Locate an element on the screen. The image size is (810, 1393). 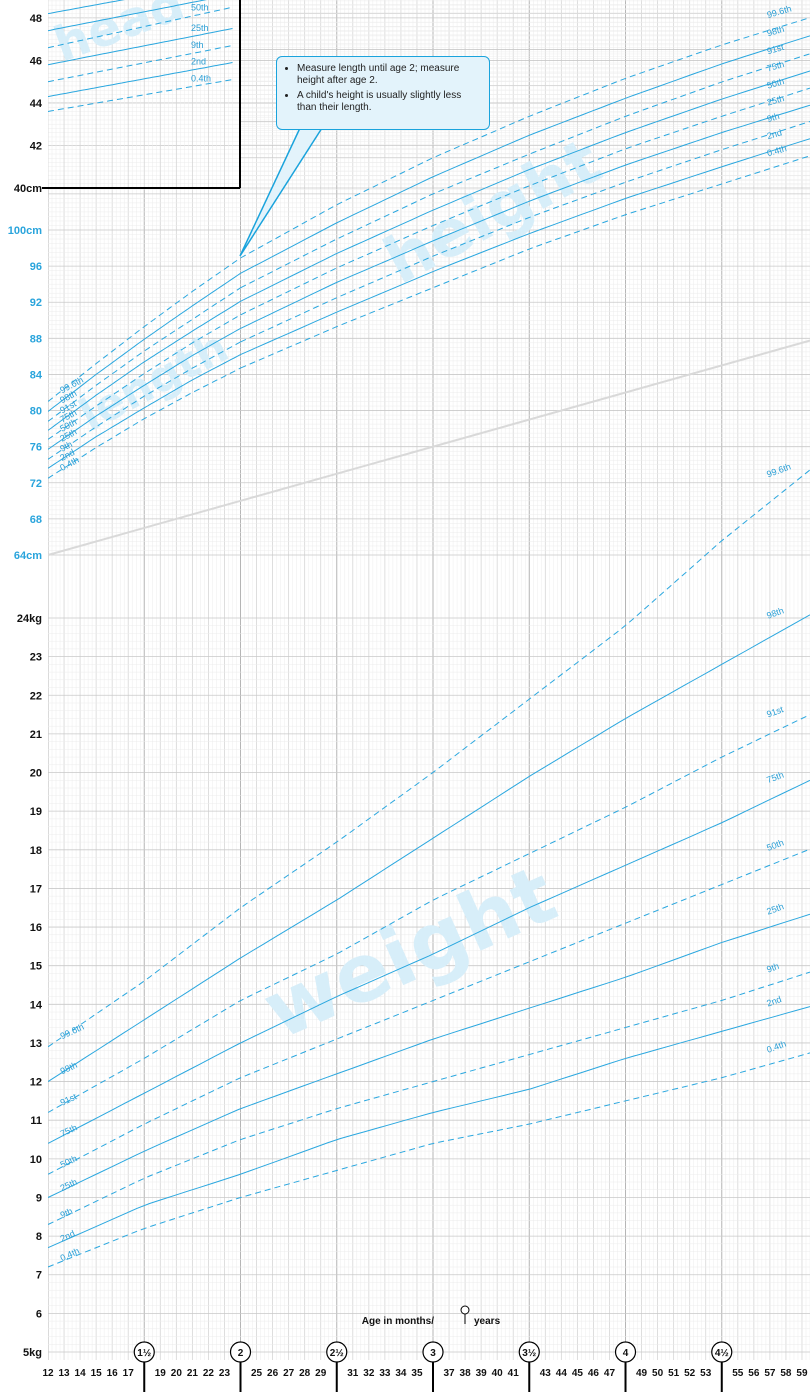
x-axis-title-suffix: years is located at coordinates (487, 1321).